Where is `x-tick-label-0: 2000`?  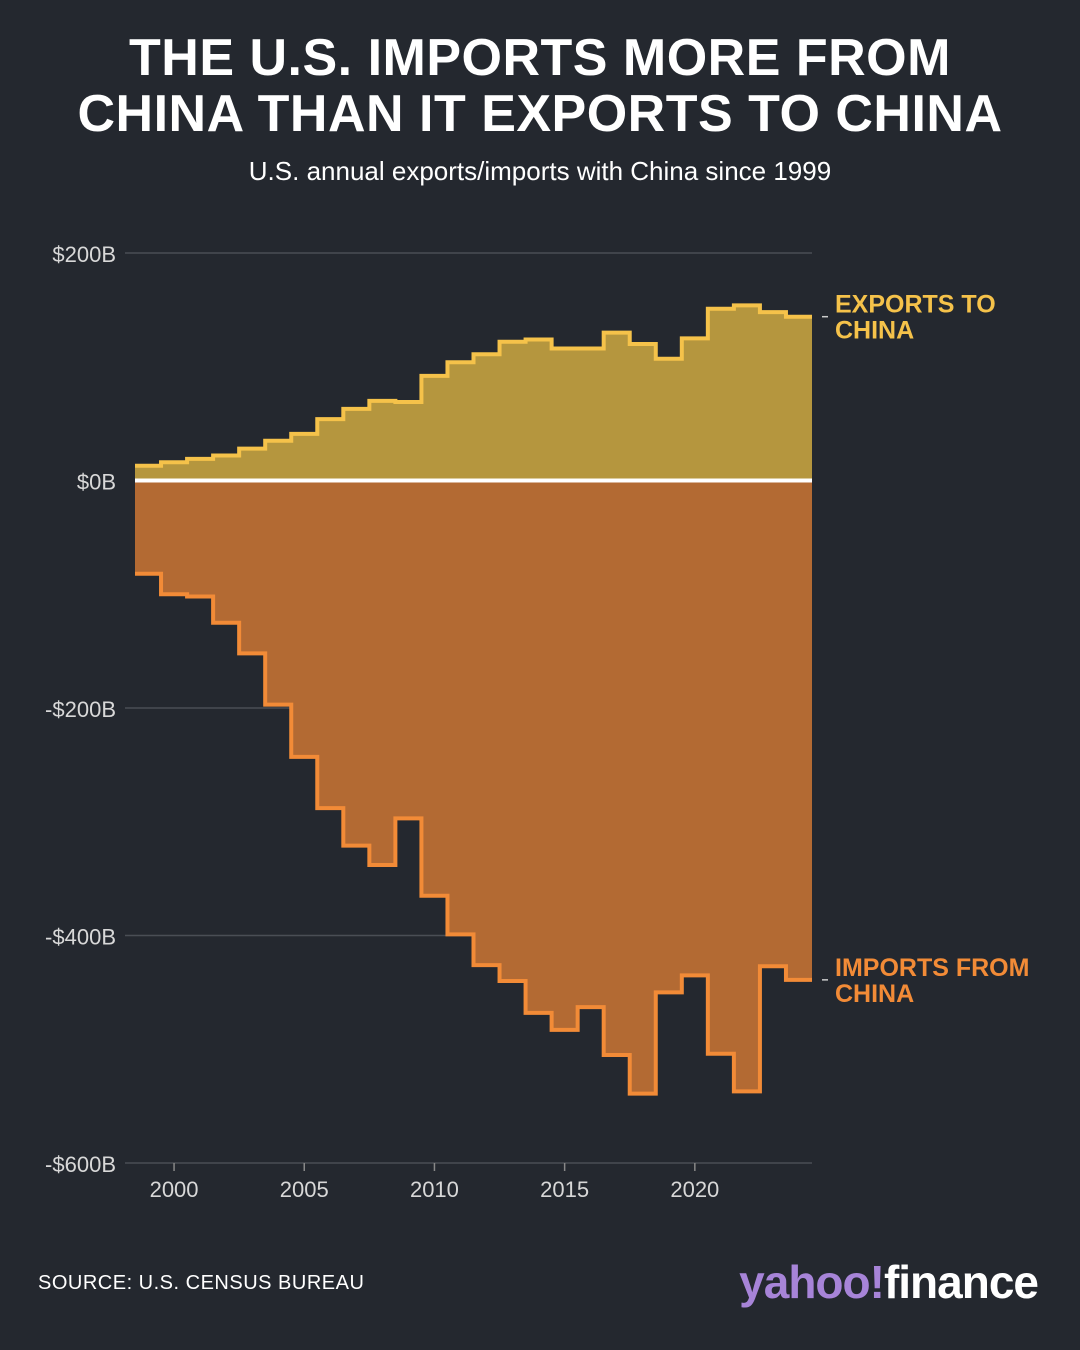 x-tick-label-0: 2000 is located at coordinates (174, 1189).